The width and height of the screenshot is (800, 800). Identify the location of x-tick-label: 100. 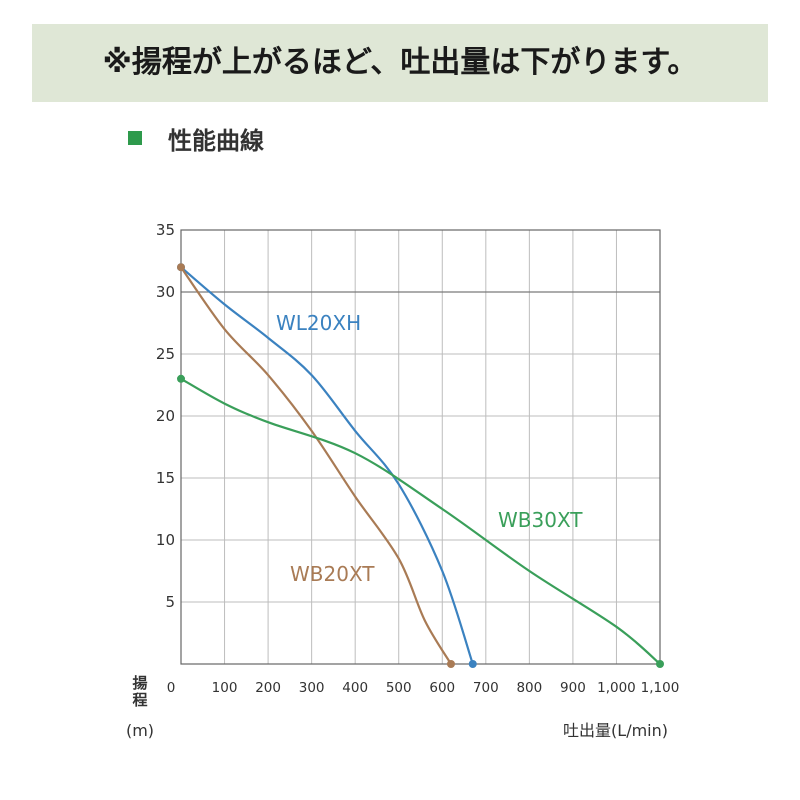
(225, 688).